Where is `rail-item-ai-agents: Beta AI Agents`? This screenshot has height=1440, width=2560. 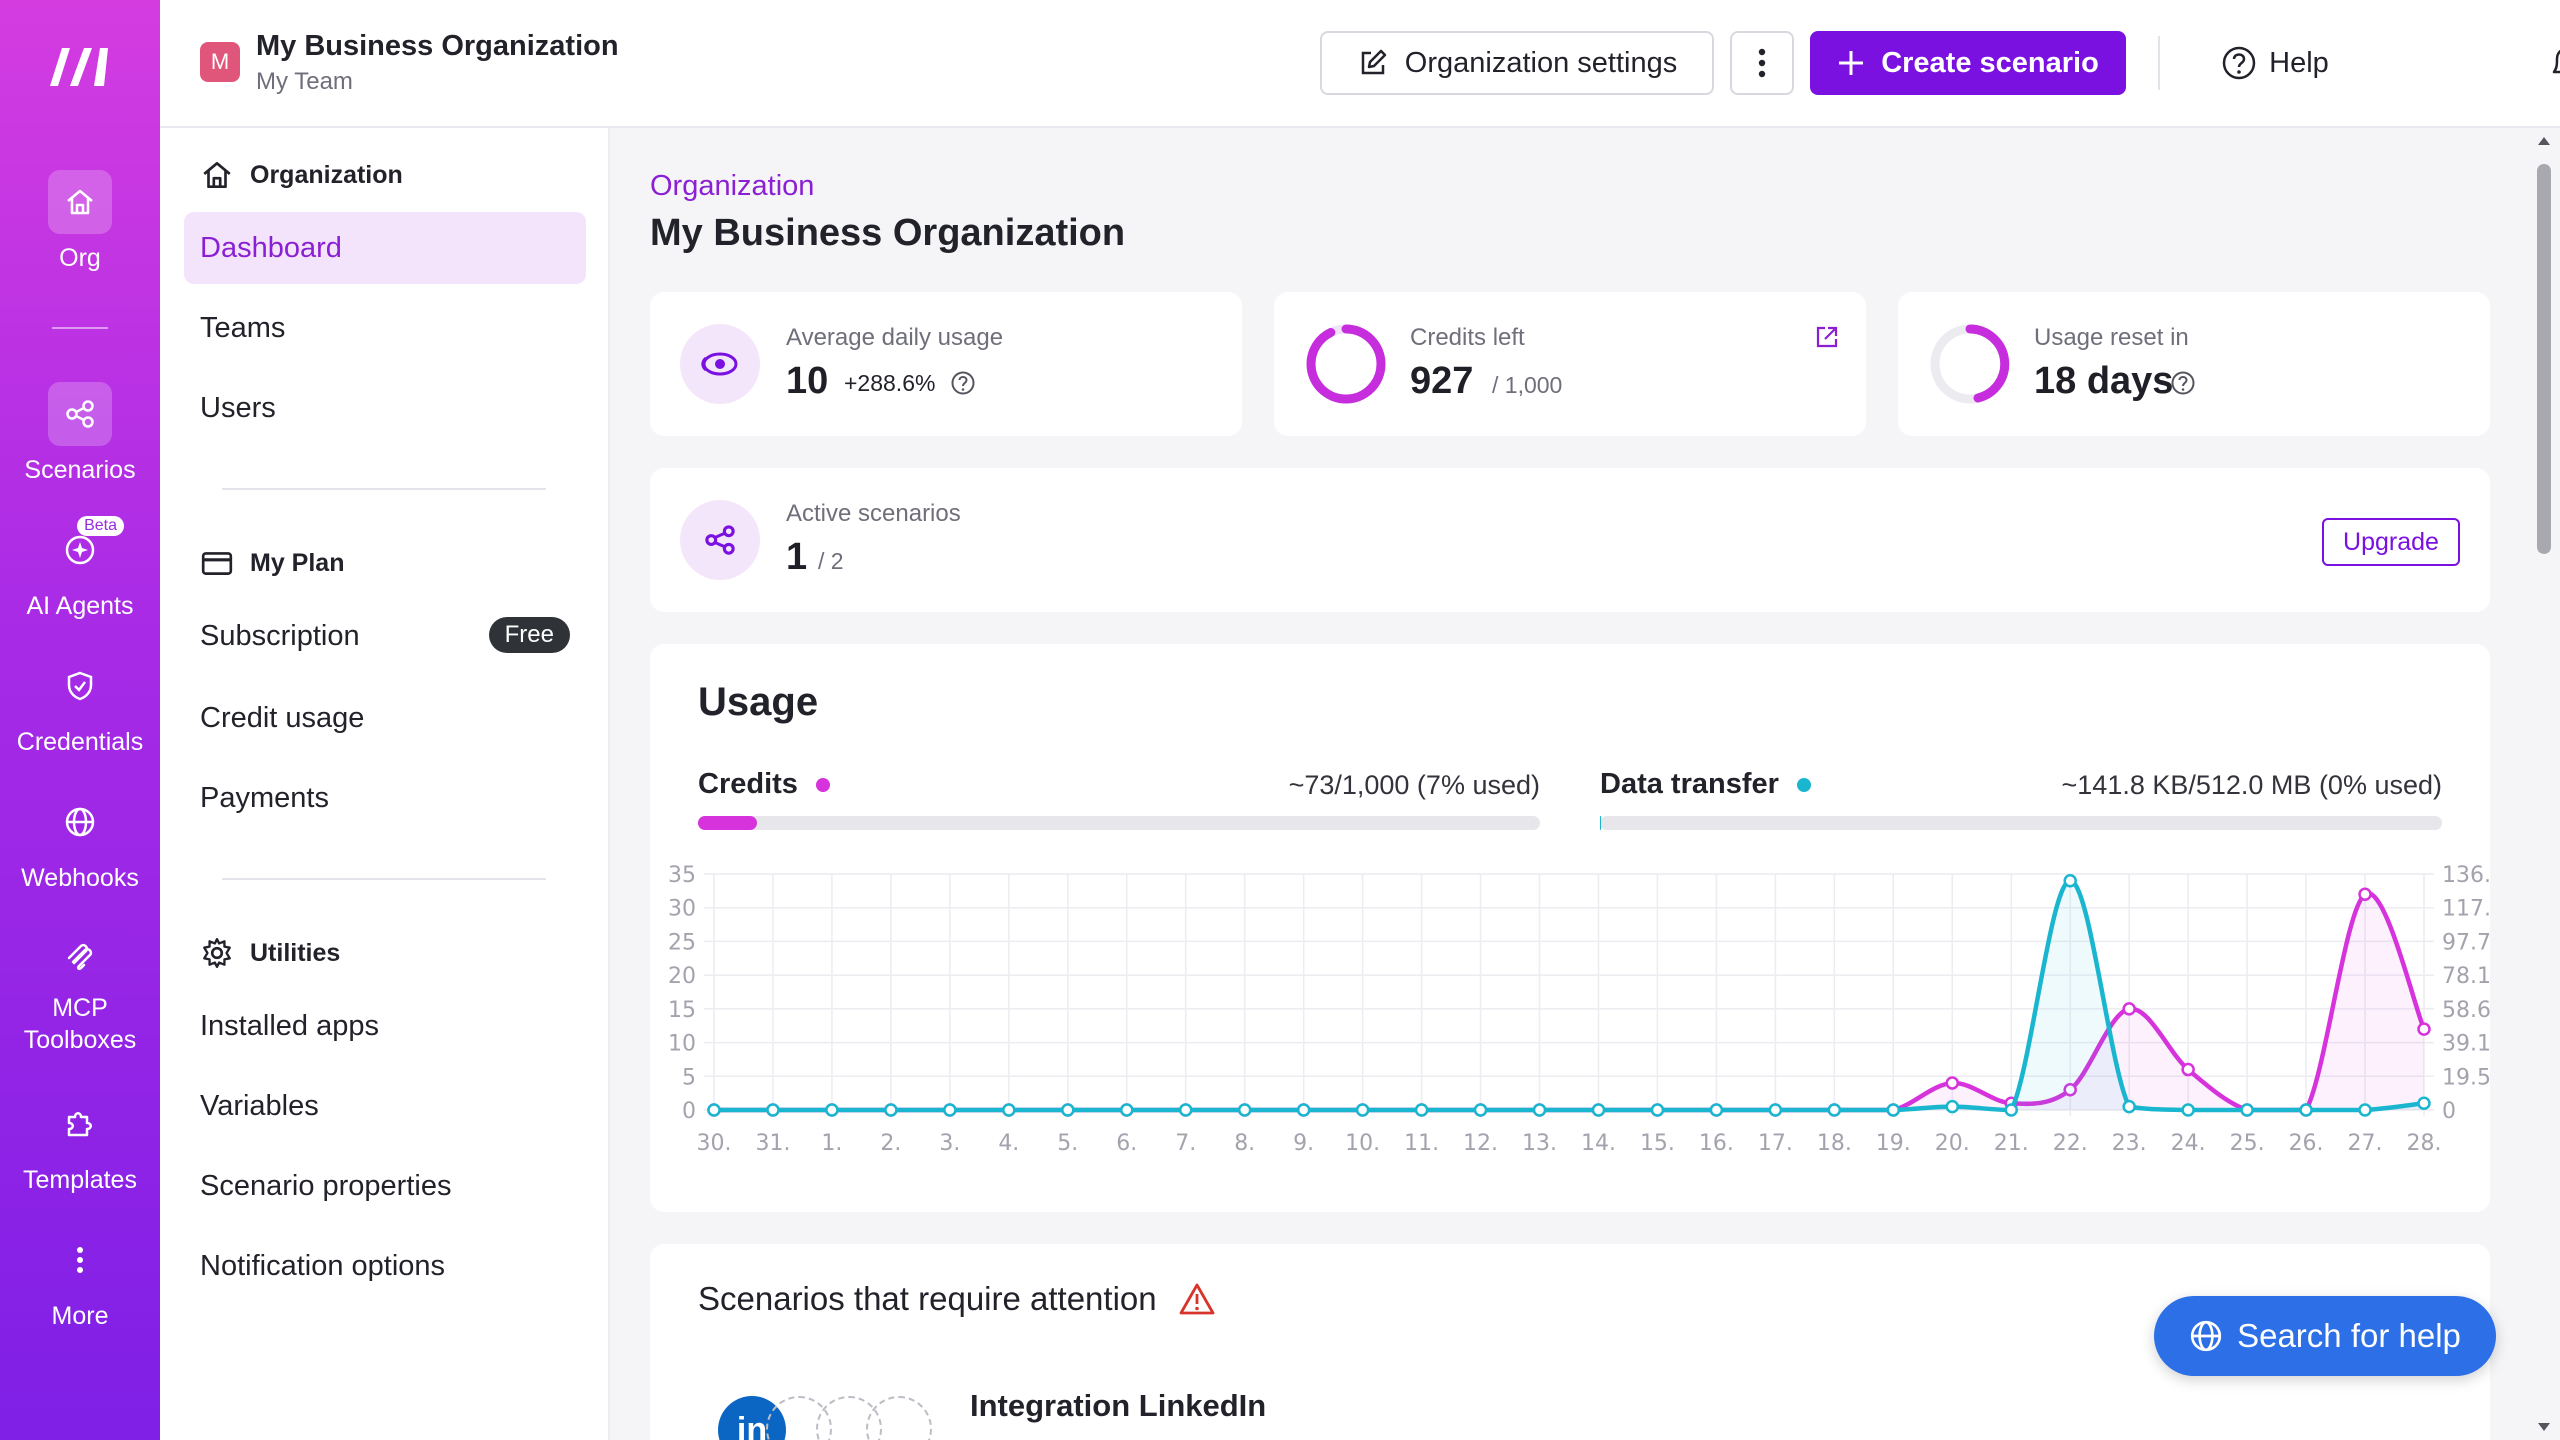
rail-item-ai-agents: Beta AI Agents is located at coordinates (80, 568).